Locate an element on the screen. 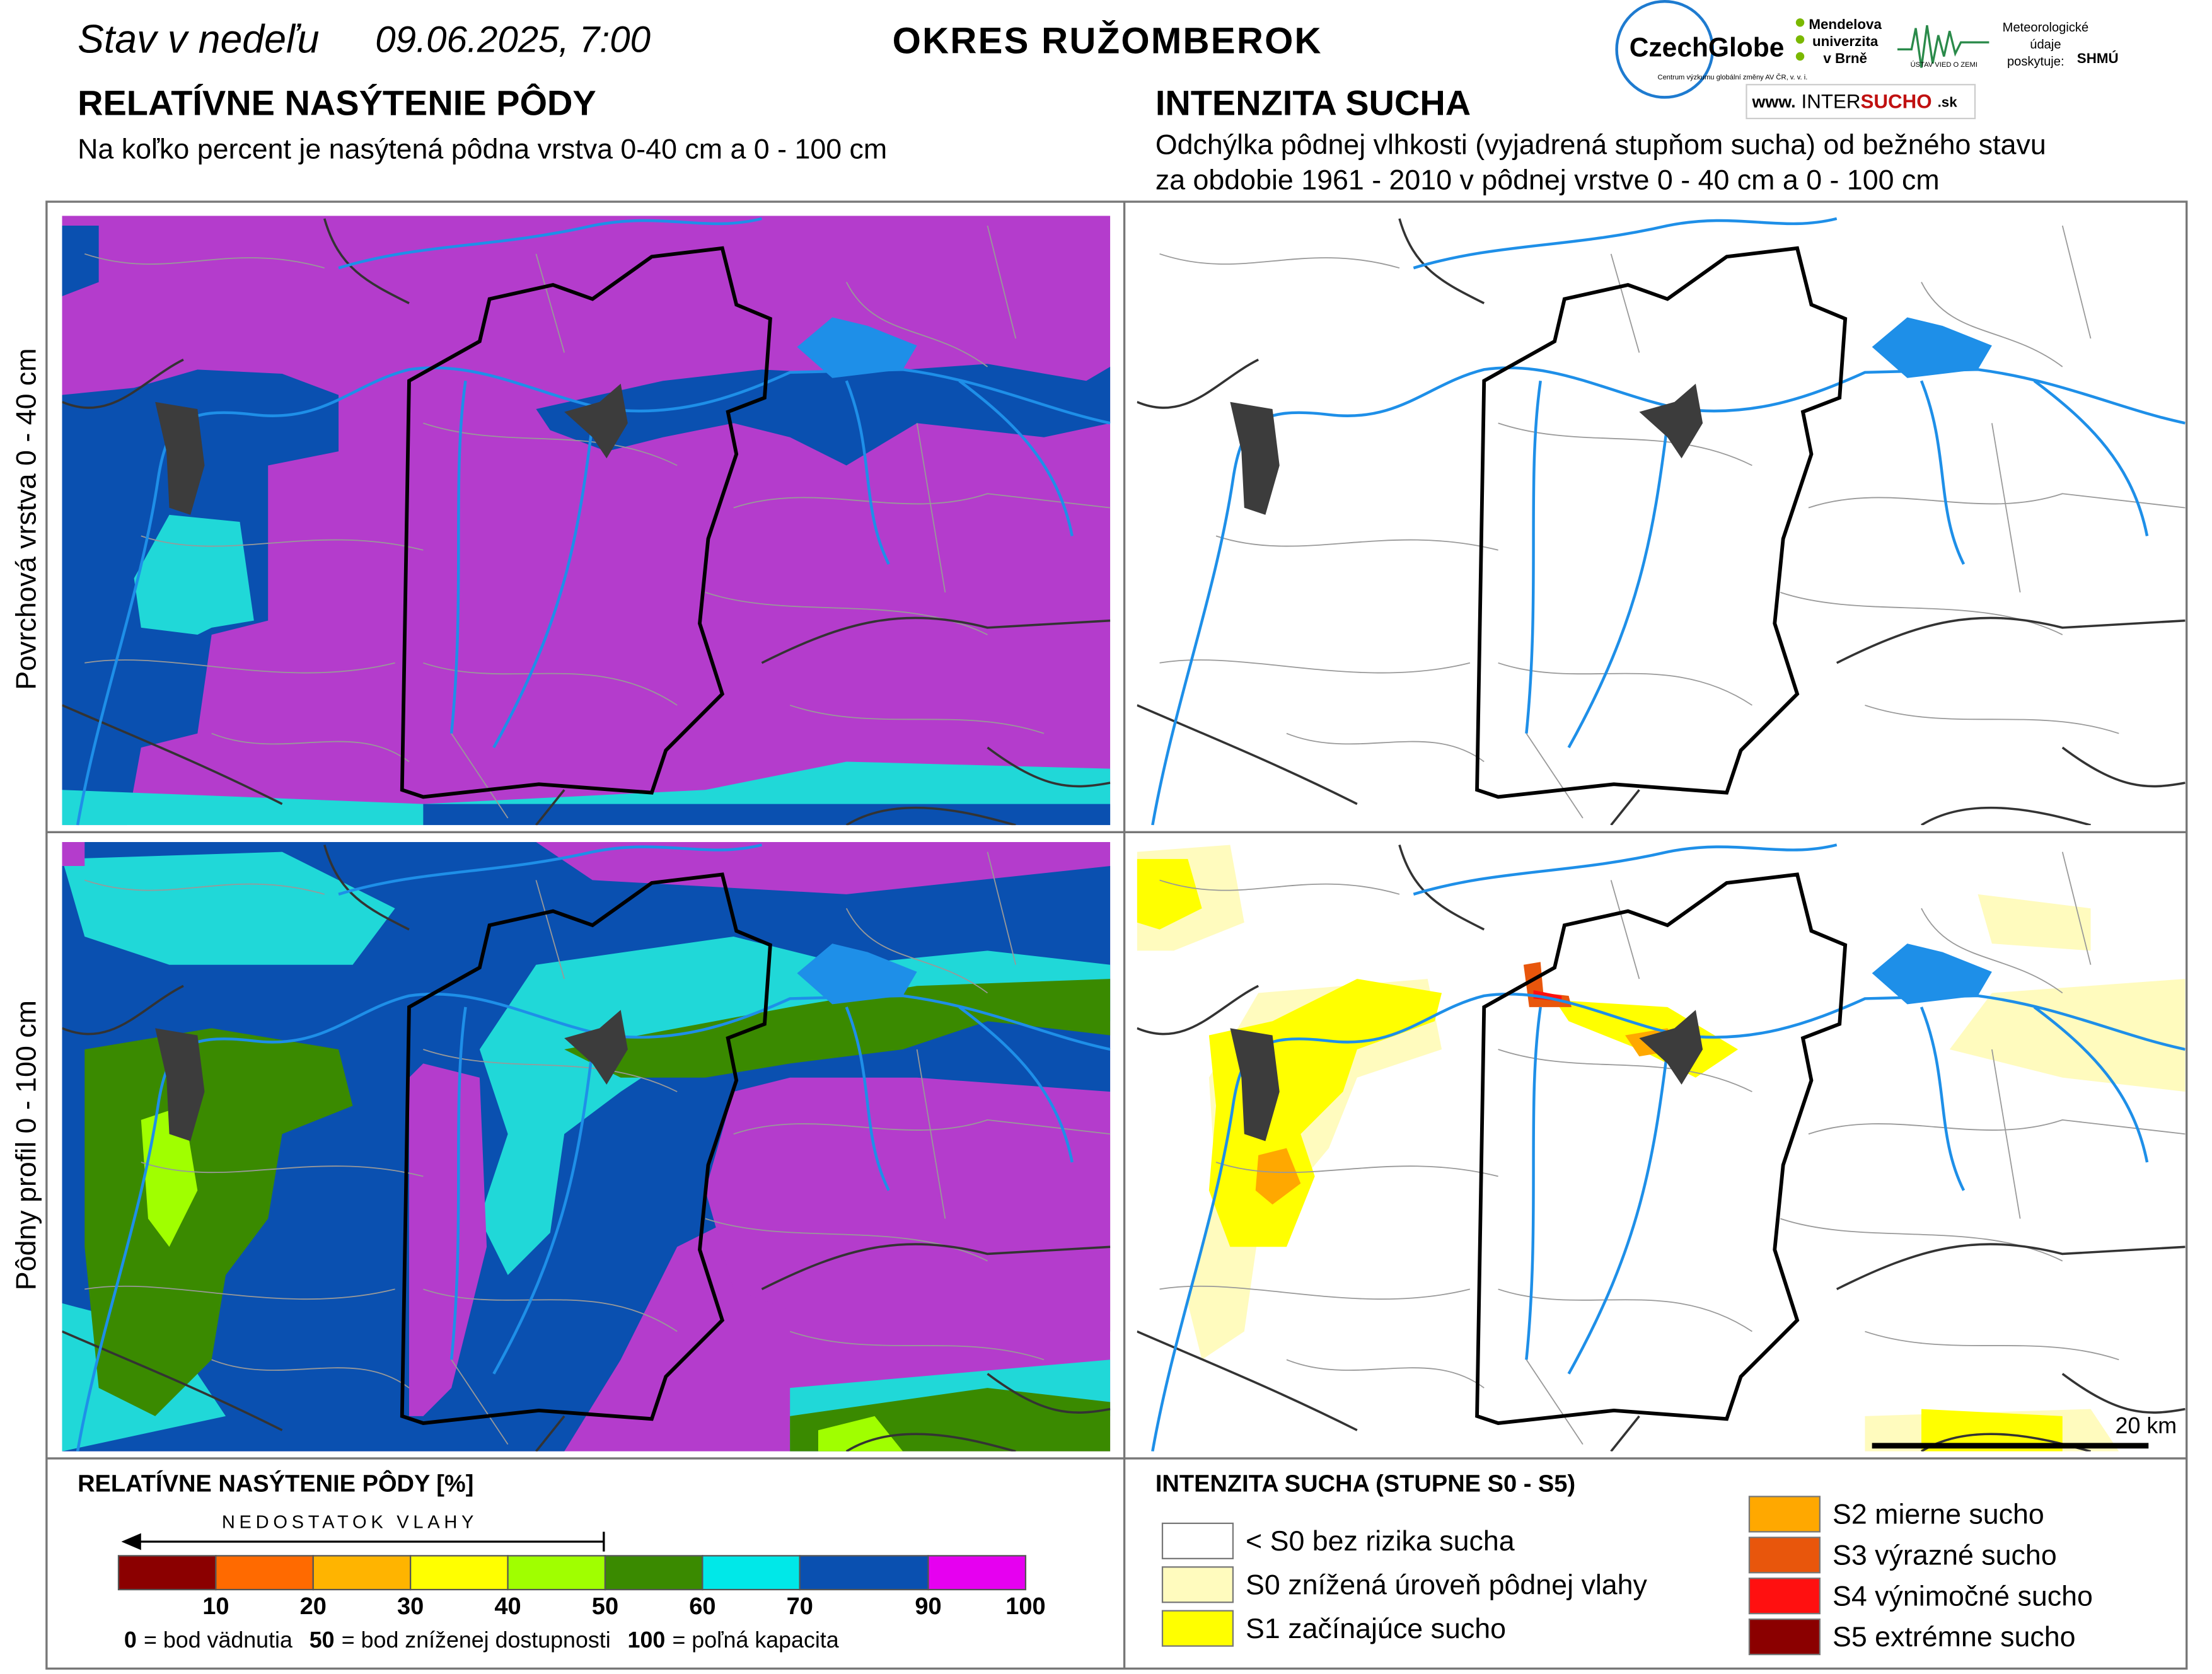 This screenshot has width=2212, height=1674. colorbar-tick-label: 20 is located at coordinates (313, 1606).